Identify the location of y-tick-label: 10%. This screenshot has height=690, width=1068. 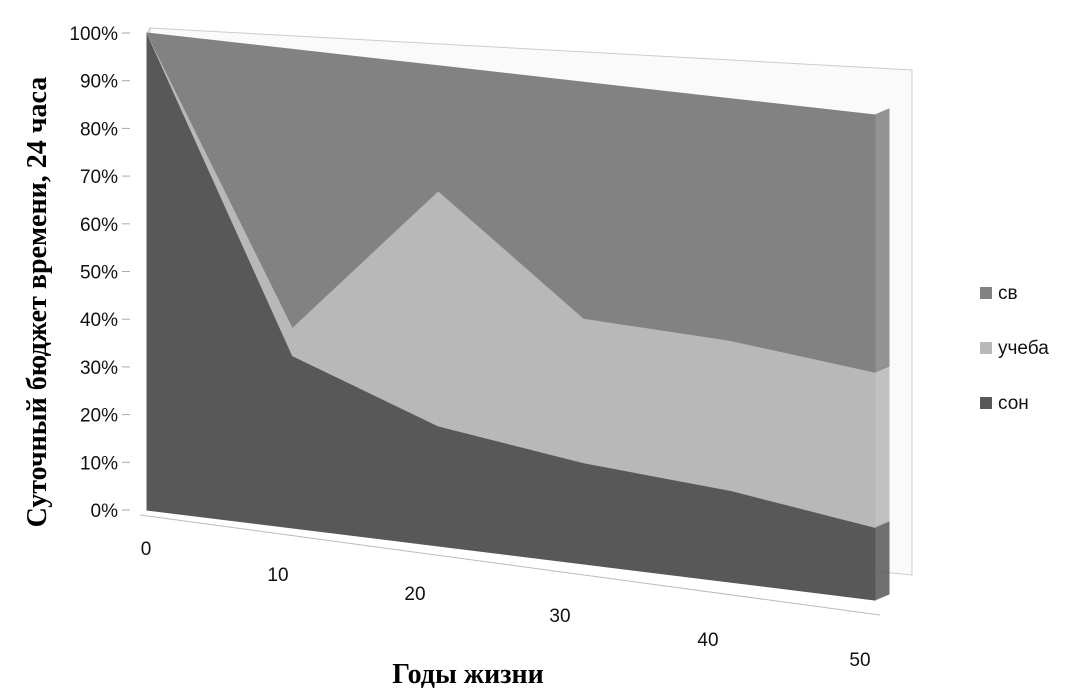
(99, 463).